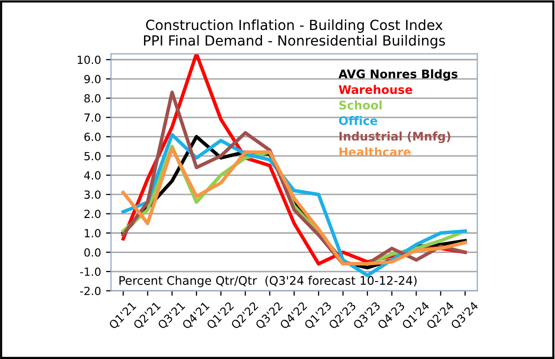 The height and width of the screenshot is (359, 555). I want to click on y-tick-label: 2.0, so click(92, 214).